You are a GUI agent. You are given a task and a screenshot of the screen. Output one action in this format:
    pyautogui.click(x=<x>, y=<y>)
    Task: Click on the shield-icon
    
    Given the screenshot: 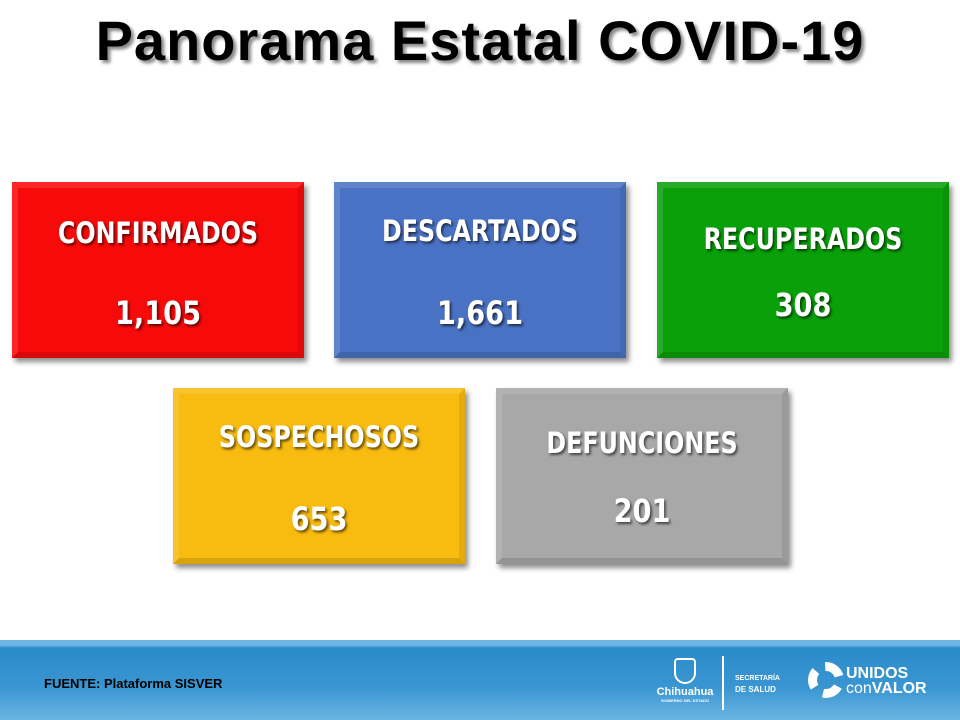 What is the action you would take?
    pyautogui.click(x=685, y=671)
    